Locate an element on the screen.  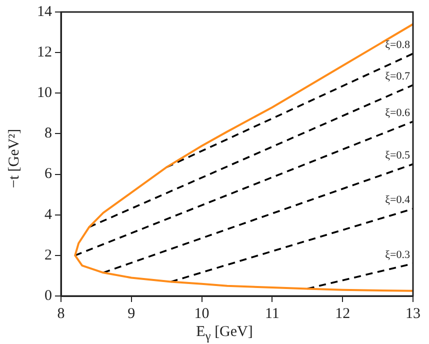
y-tick-label: 10 is located at coordinates (44, 93).